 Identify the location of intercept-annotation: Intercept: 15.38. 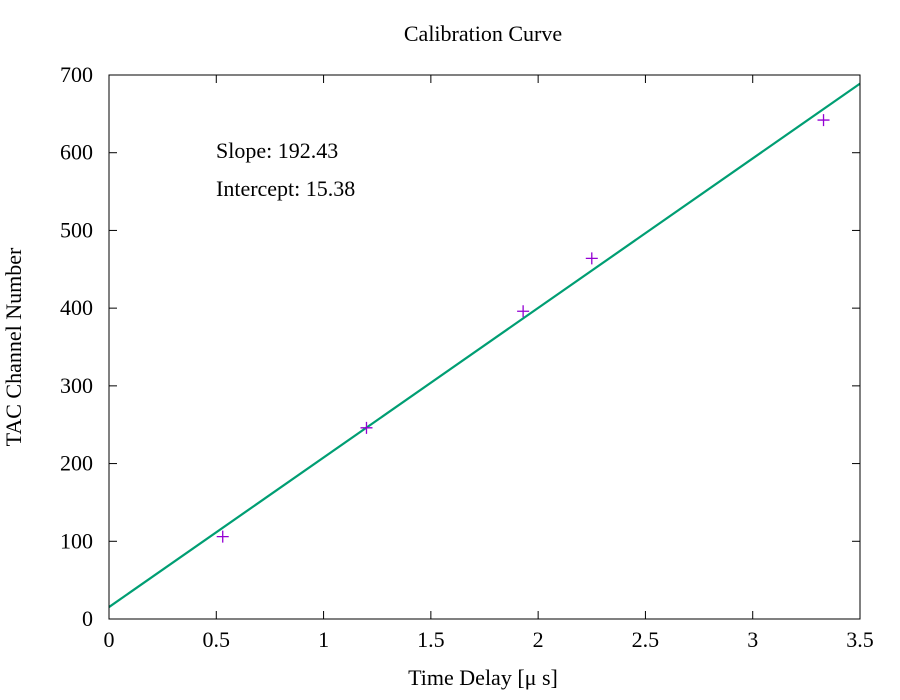
(285, 188).